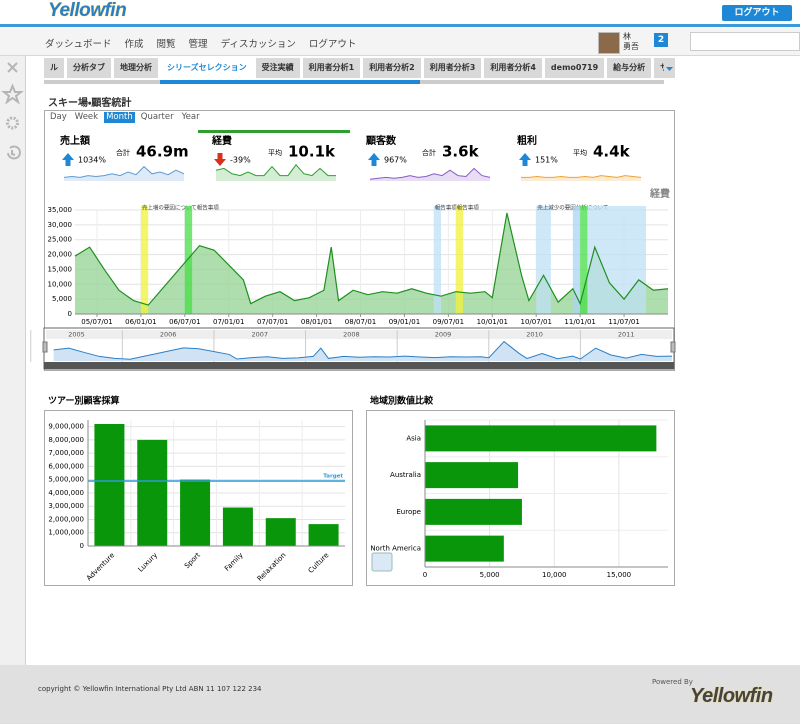 The width and height of the screenshot is (800, 724). Describe the element at coordinates (659, 193) in the screenshot. I see `chart-title: 経費` at that location.